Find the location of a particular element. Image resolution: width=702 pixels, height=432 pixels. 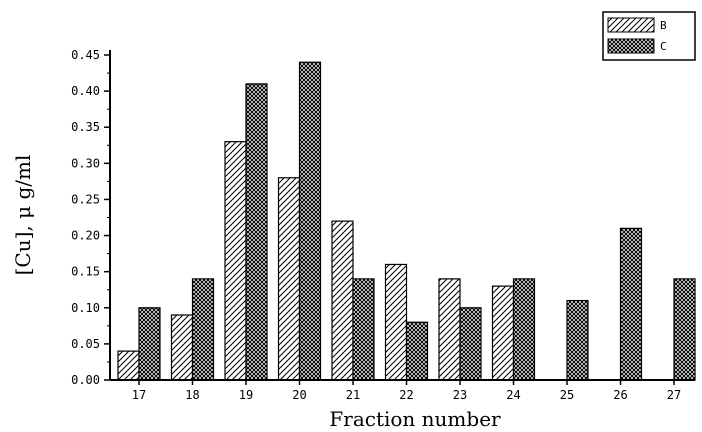

x-tick-label-18: 18 is located at coordinates (192, 395).